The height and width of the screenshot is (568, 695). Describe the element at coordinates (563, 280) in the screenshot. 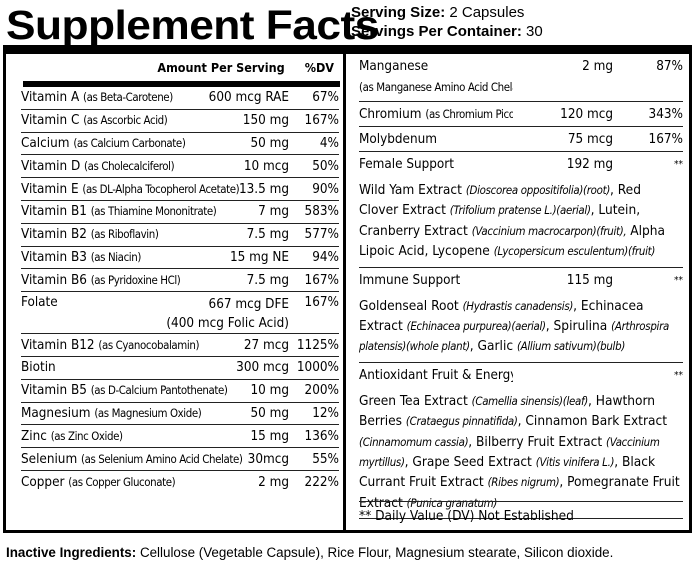

I see `amount-cell: 115 mg` at that location.